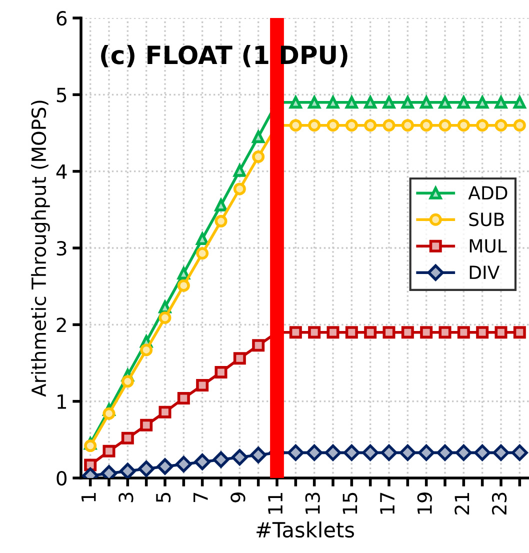 Image resolution: width=529 pixels, height=553 pixels. What do you see at coordinates (61, 95) in the screenshot?
I see `y-tick-label: 5` at bounding box center [61, 95].